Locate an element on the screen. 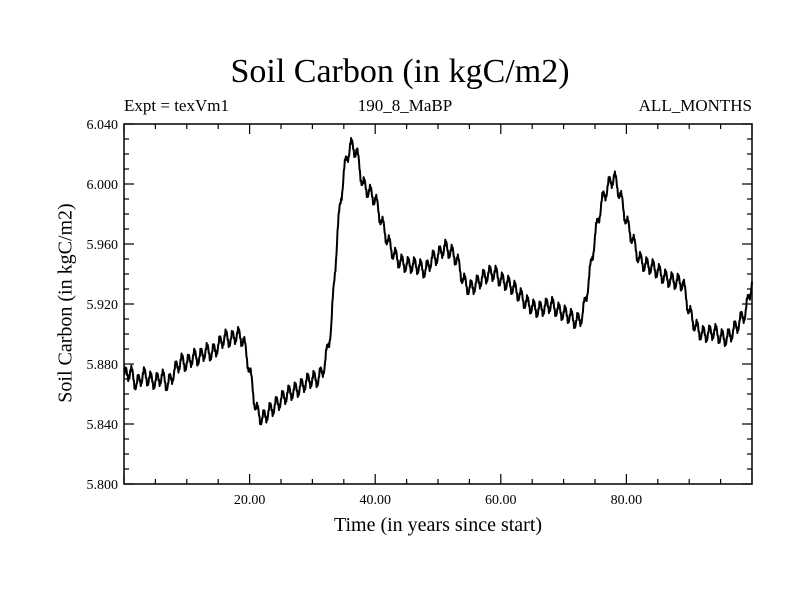 The height and width of the screenshot is (600, 800). y-tick-label: 5.880 is located at coordinates (103, 365).